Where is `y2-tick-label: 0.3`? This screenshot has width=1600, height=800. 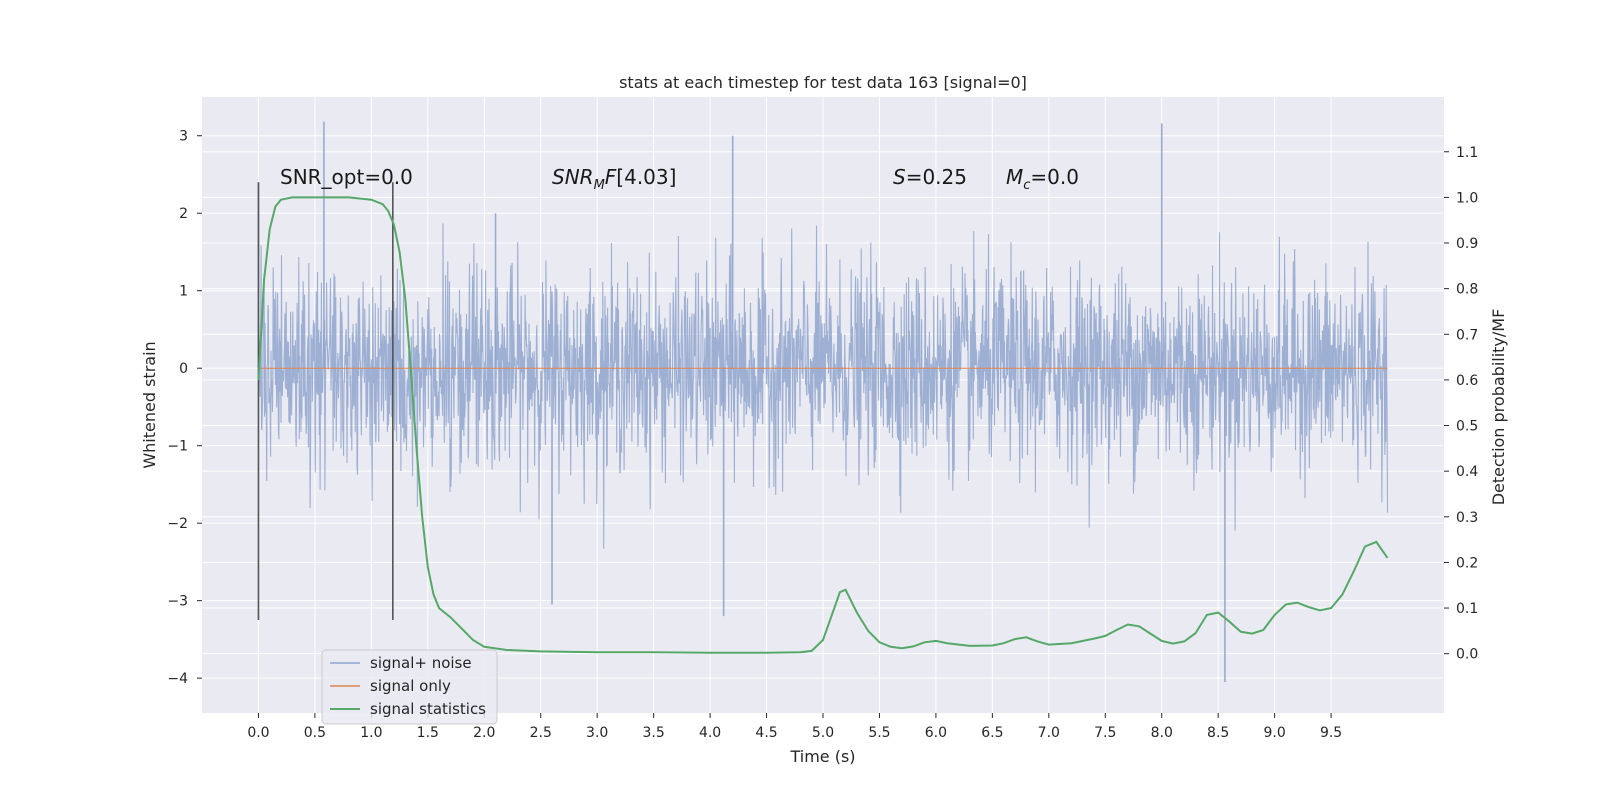 y2-tick-label: 0.3 is located at coordinates (1467, 518).